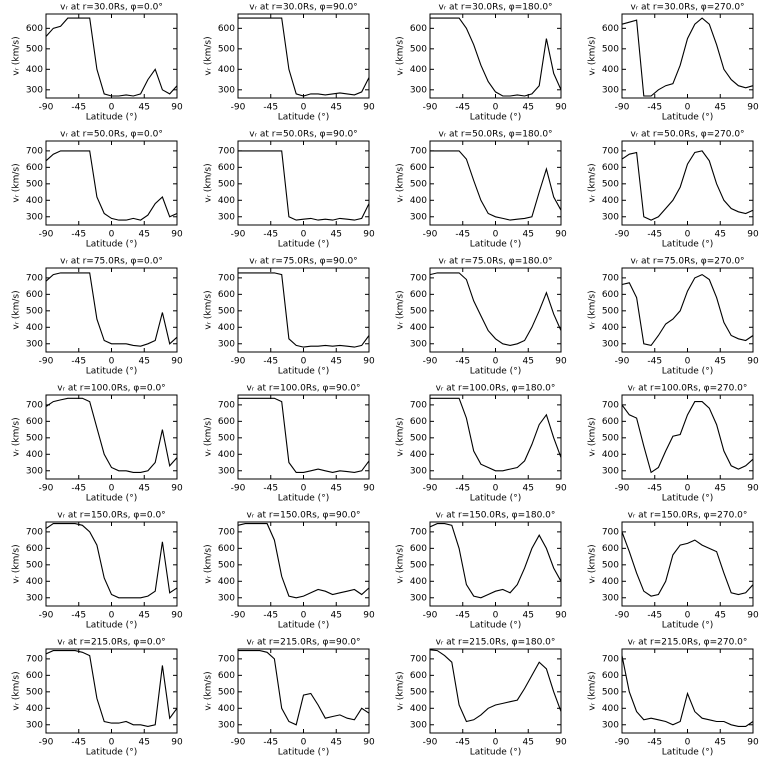 Image resolution: width=768 pixels, height=768 pixels. I want to click on chart-title: vᵣ at r=100.0Rs, φ=90.0°, so click(303, 389).